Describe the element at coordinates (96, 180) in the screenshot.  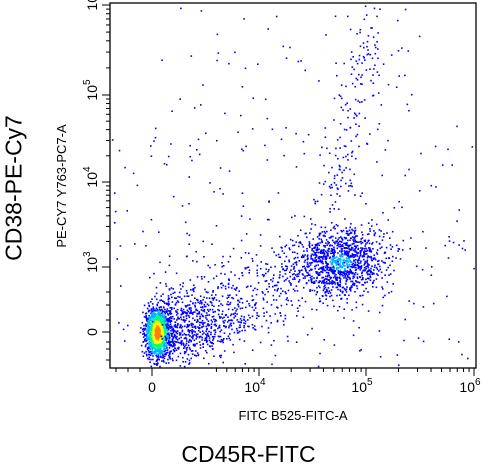
I see `y-axis-ticks: 0103104105106` at that location.